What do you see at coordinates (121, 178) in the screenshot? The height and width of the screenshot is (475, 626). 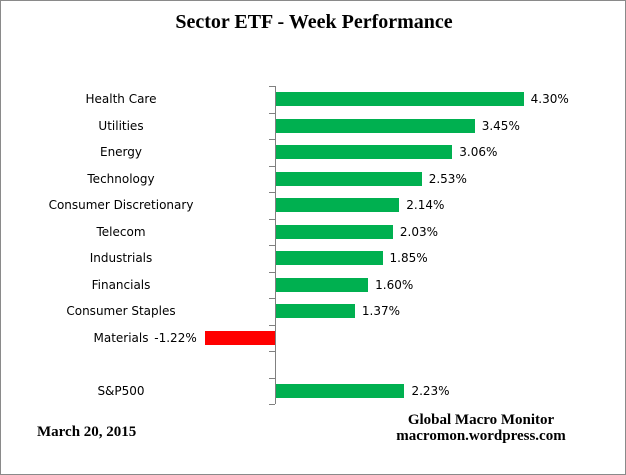 I see `category-label: Technology` at bounding box center [121, 178].